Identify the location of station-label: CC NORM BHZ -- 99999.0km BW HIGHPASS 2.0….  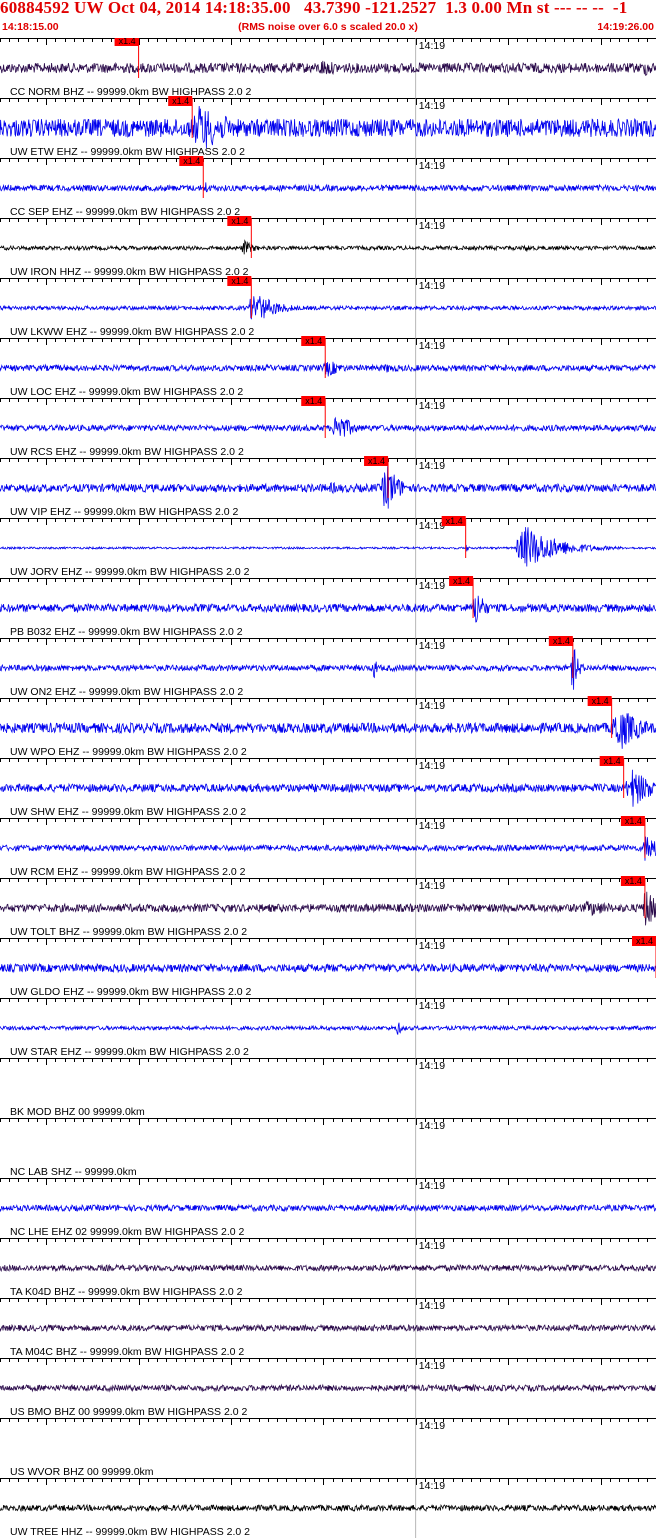
(131, 92).